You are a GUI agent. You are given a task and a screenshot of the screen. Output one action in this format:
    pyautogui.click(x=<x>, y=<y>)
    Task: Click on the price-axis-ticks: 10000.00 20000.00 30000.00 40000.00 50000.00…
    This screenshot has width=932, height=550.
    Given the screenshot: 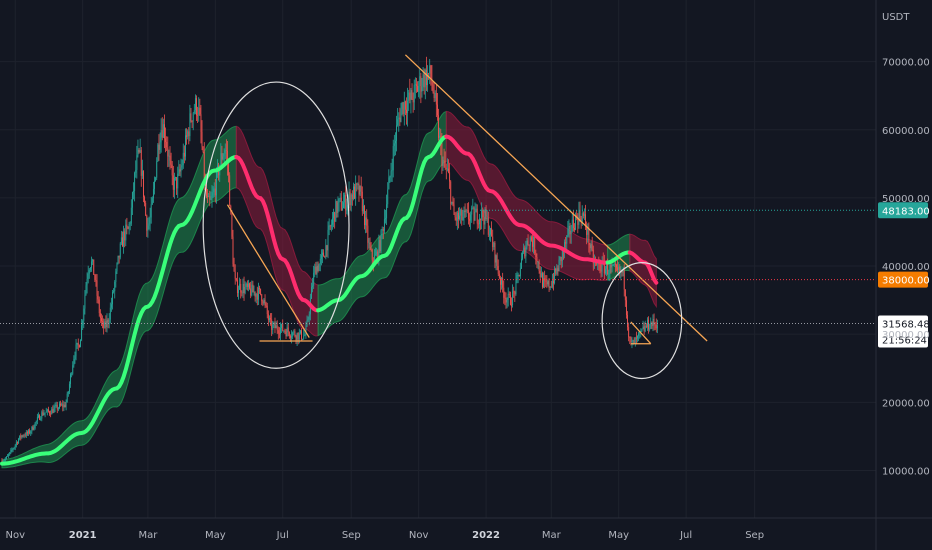 What is the action you would take?
    pyautogui.click(x=906, y=268)
    